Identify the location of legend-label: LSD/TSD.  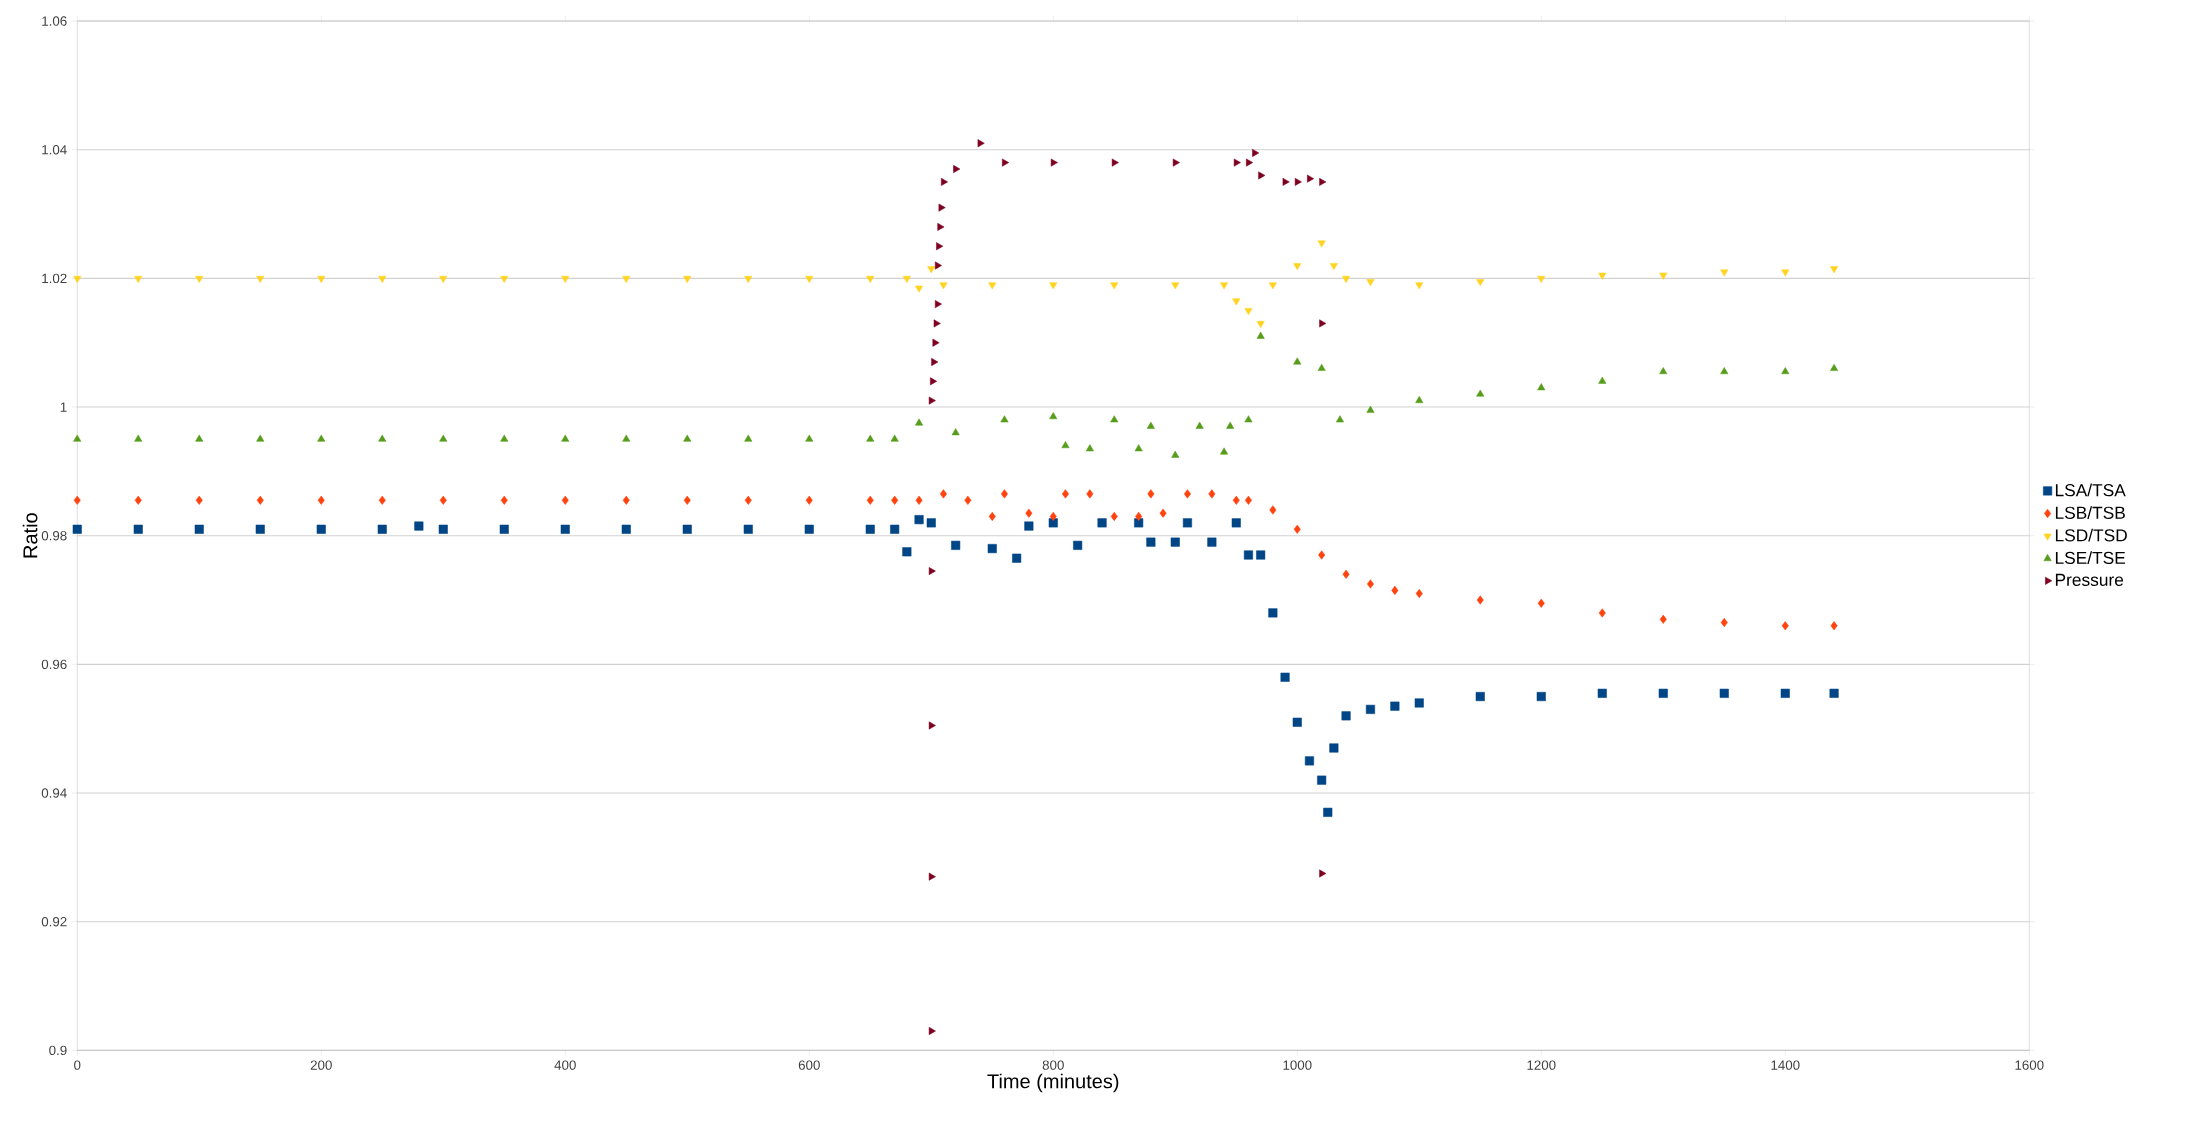
(2091, 535).